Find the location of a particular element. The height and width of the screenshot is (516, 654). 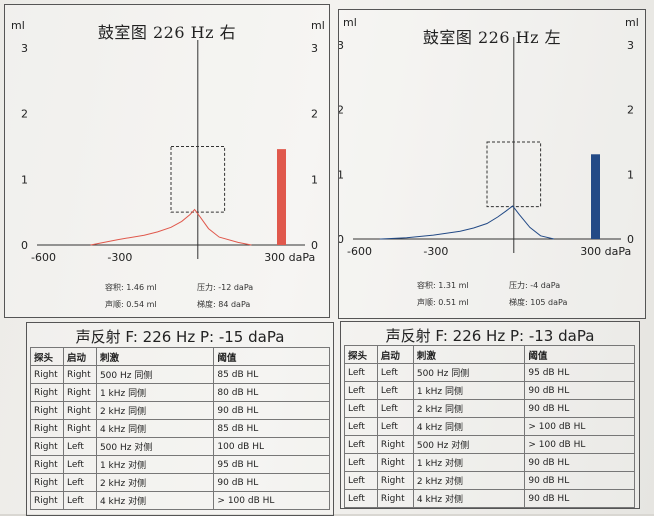

volume-readout: 容积: 1.46 ml is located at coordinates (131, 287).